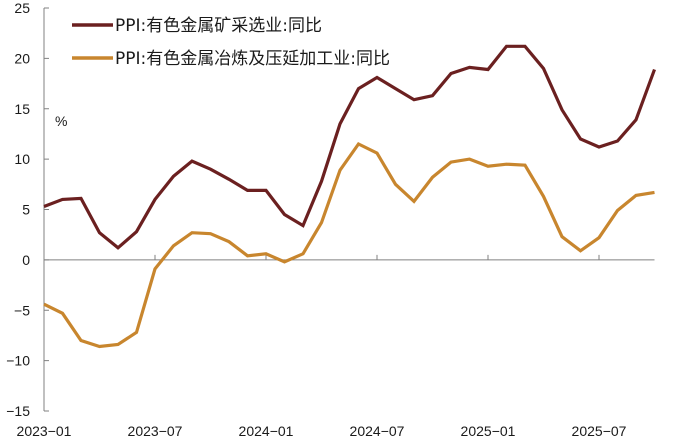 The image size is (700, 441). What do you see at coordinates (488, 431) in the screenshot?
I see `x-tick-label: 2025−01` at bounding box center [488, 431].